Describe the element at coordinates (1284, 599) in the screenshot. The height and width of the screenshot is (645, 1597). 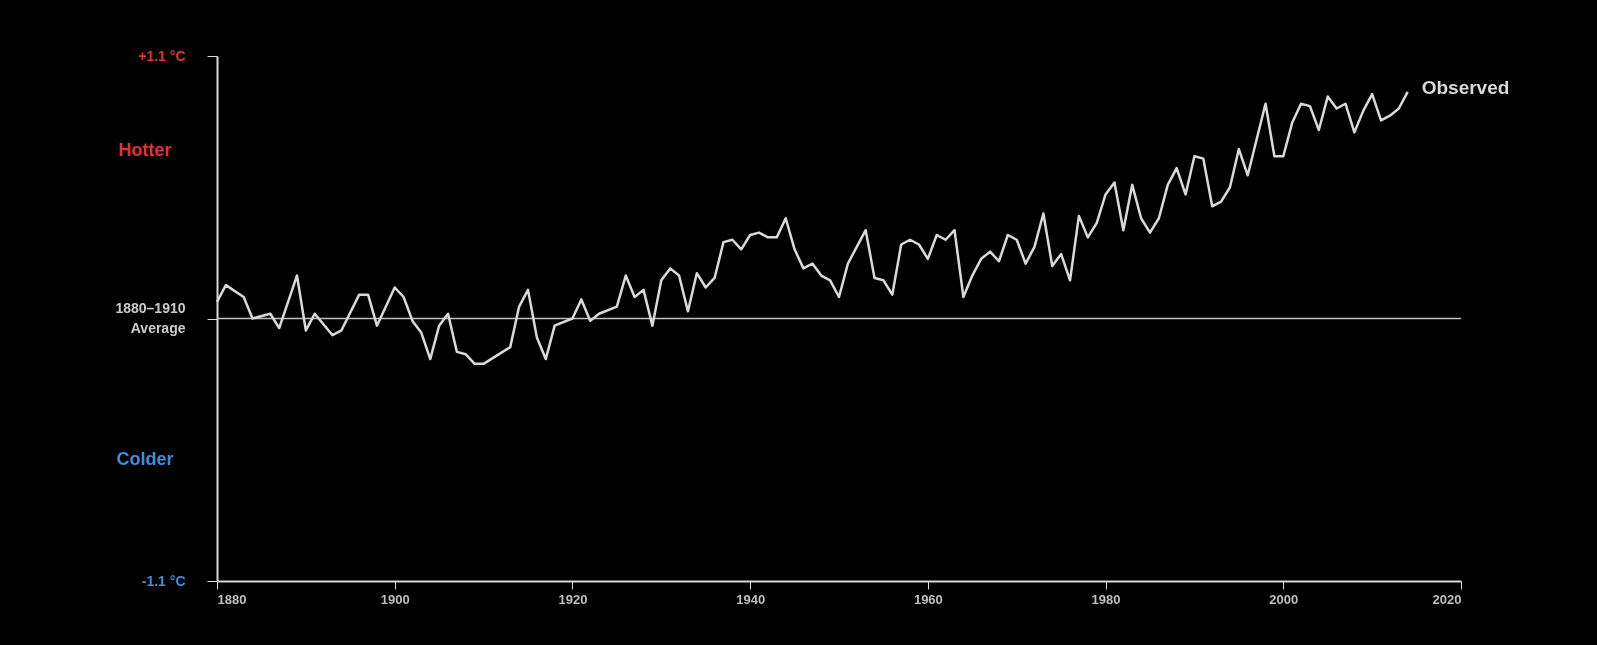
I see `x-tick-label: 2000` at that location.